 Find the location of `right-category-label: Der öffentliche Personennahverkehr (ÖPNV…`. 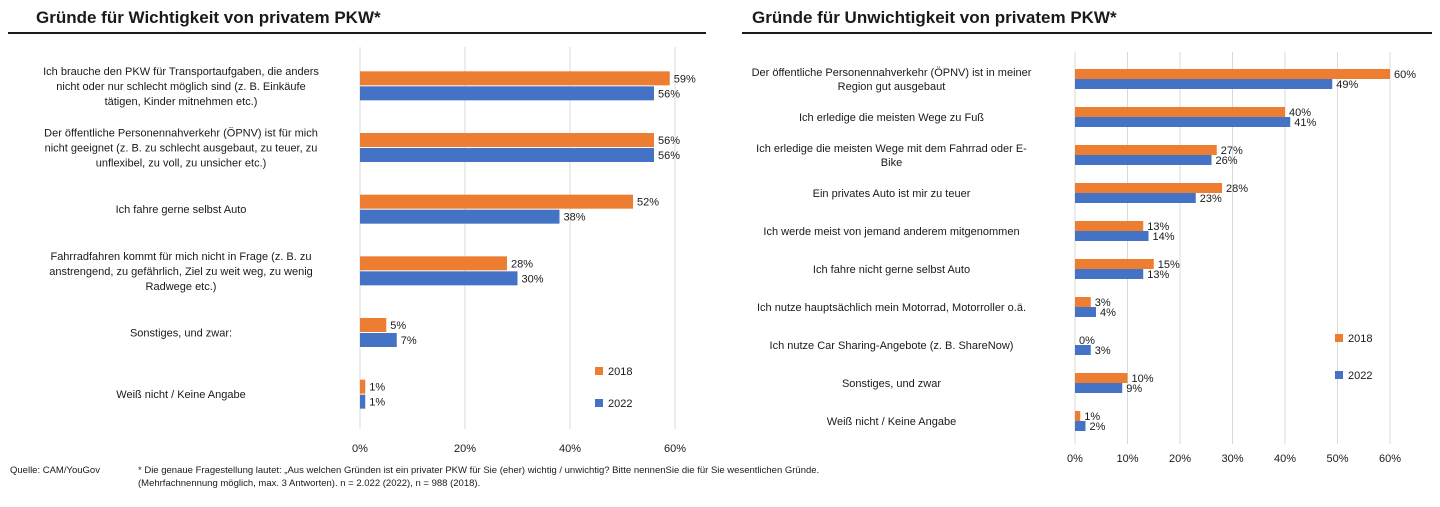

right-category-label: Der öffentliche Personennahverkehr (ÖPNV… is located at coordinates (892, 73).